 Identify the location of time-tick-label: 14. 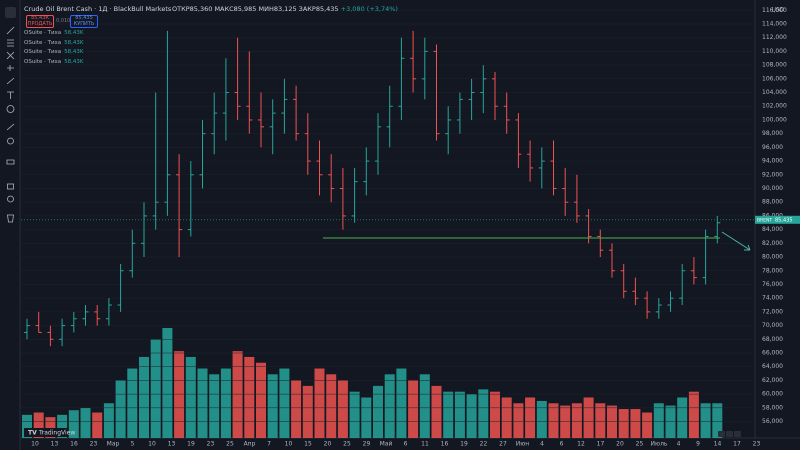
(718, 444).